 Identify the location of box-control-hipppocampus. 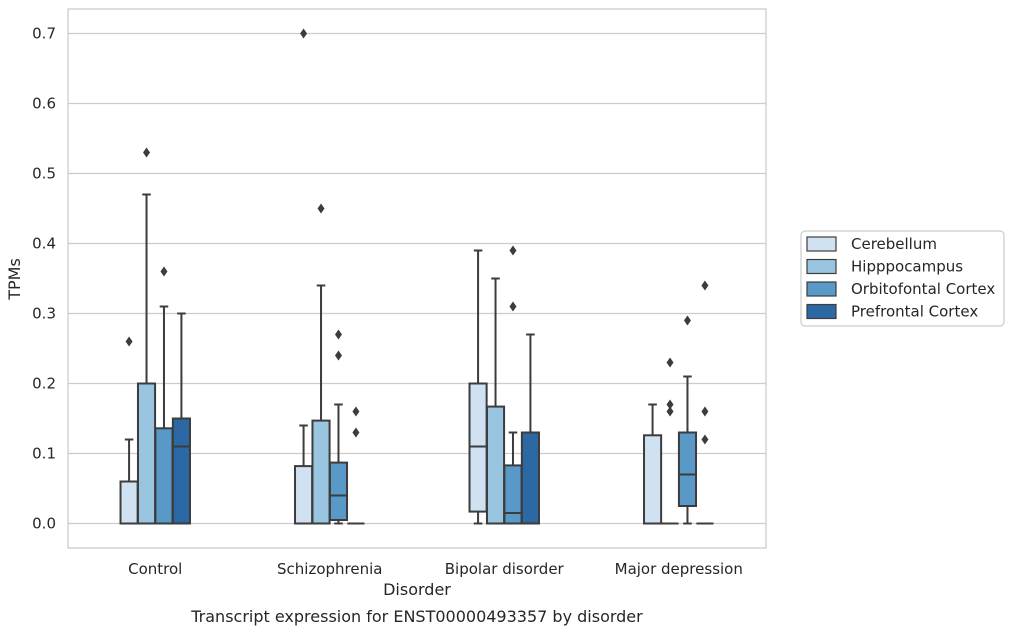
(146, 336).